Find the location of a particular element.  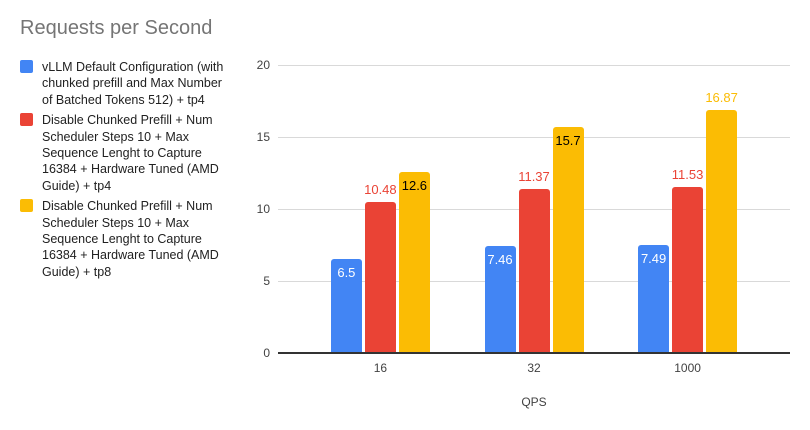

bar-value-label: 10.48 is located at coordinates (380, 190).